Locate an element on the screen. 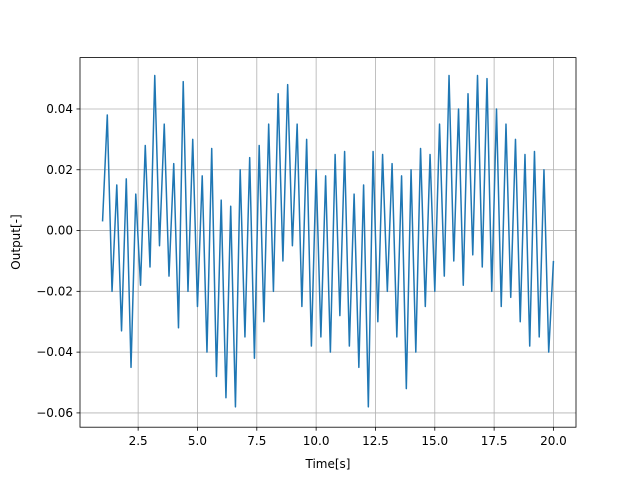  y-tick-label: 0.02 is located at coordinates (59, 170).